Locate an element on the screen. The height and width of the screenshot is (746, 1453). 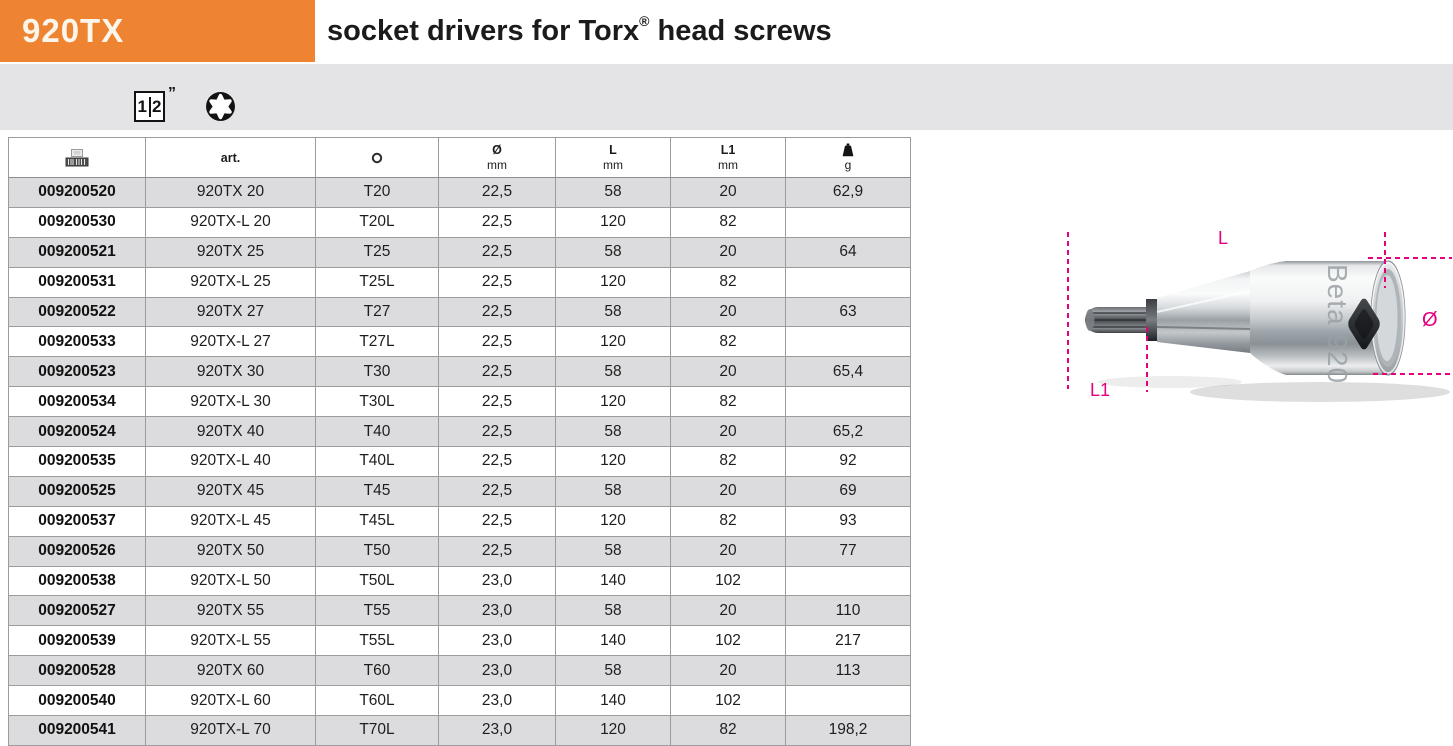
torx-small-icon is located at coordinates (377, 157).